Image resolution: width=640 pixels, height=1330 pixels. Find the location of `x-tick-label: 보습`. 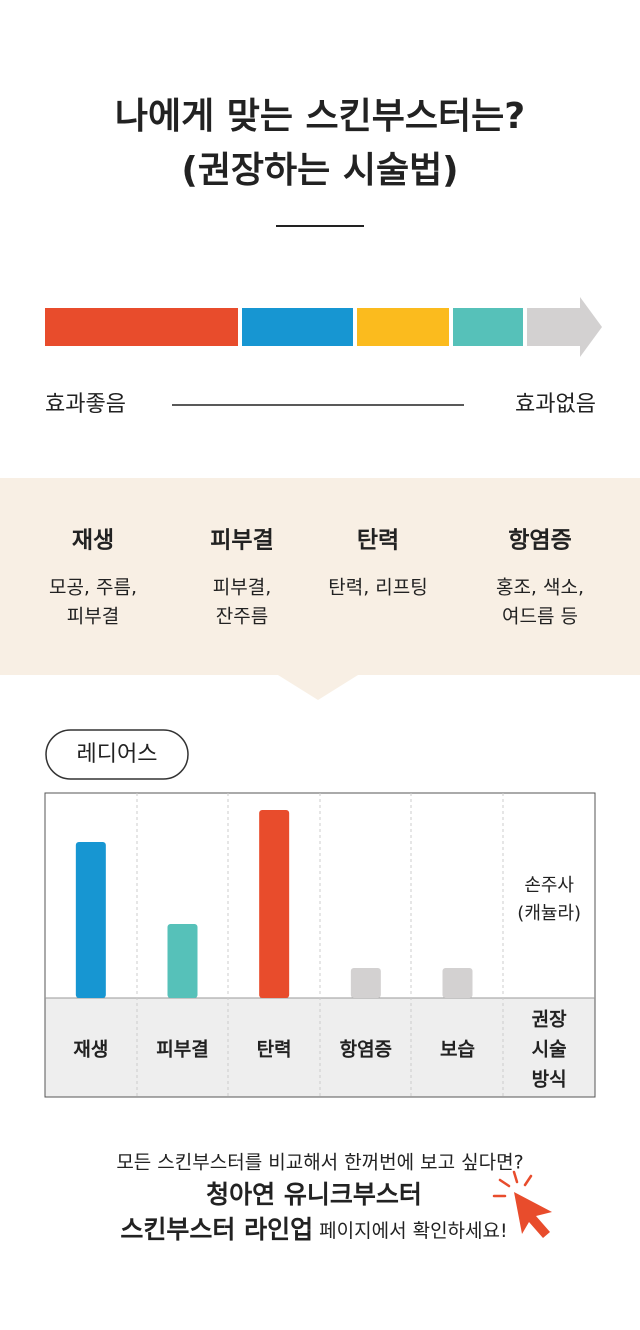

x-tick-label: 보습 is located at coordinates (457, 1050).